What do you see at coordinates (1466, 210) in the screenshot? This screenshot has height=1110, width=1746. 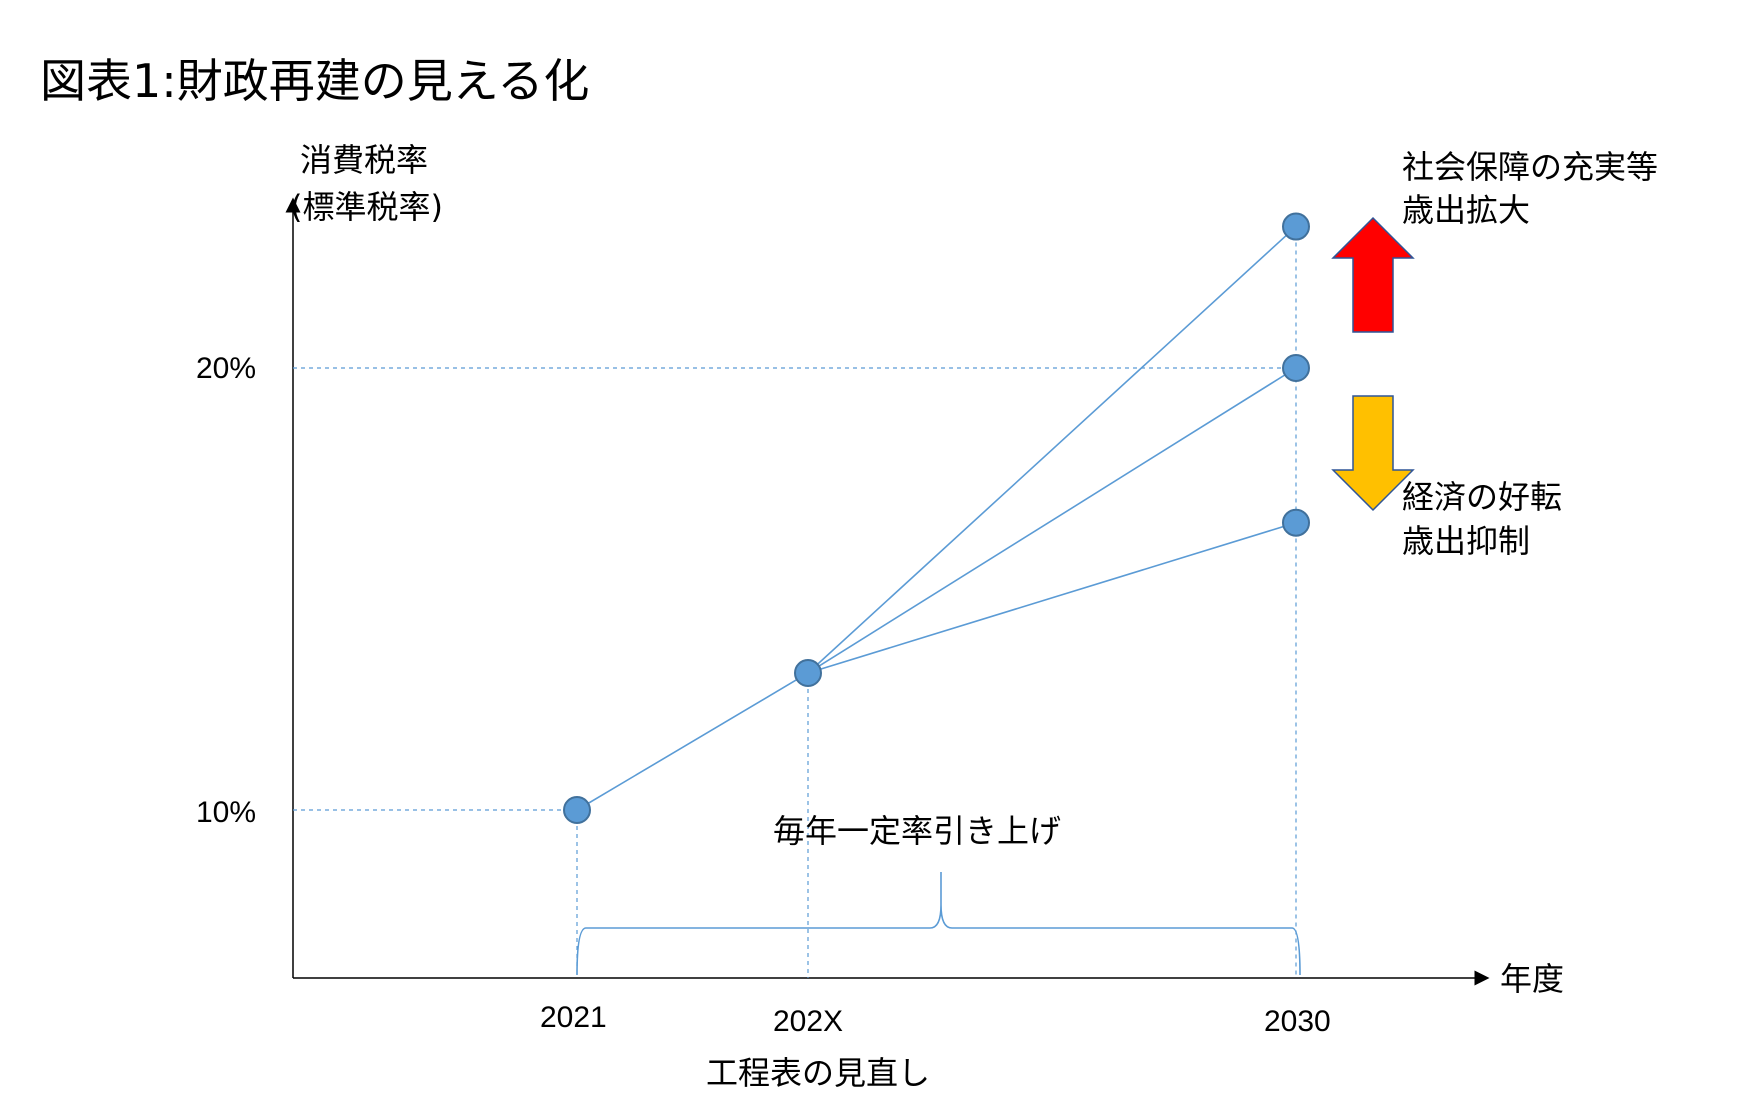 I see `annotation-up-line2: 歳出拡大` at bounding box center [1466, 210].